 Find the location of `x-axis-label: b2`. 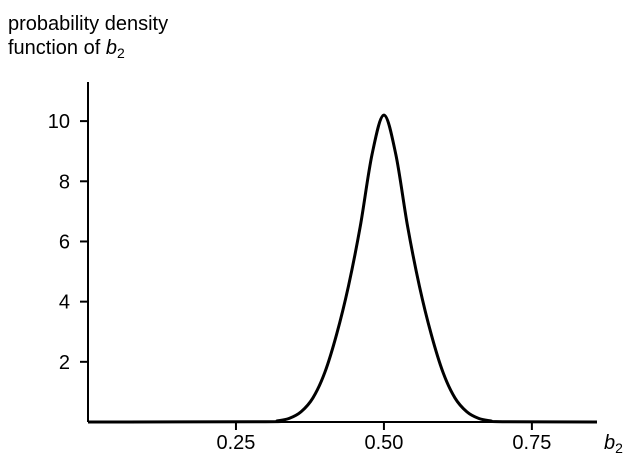

x-axis-label: b2 is located at coordinates (613, 444).